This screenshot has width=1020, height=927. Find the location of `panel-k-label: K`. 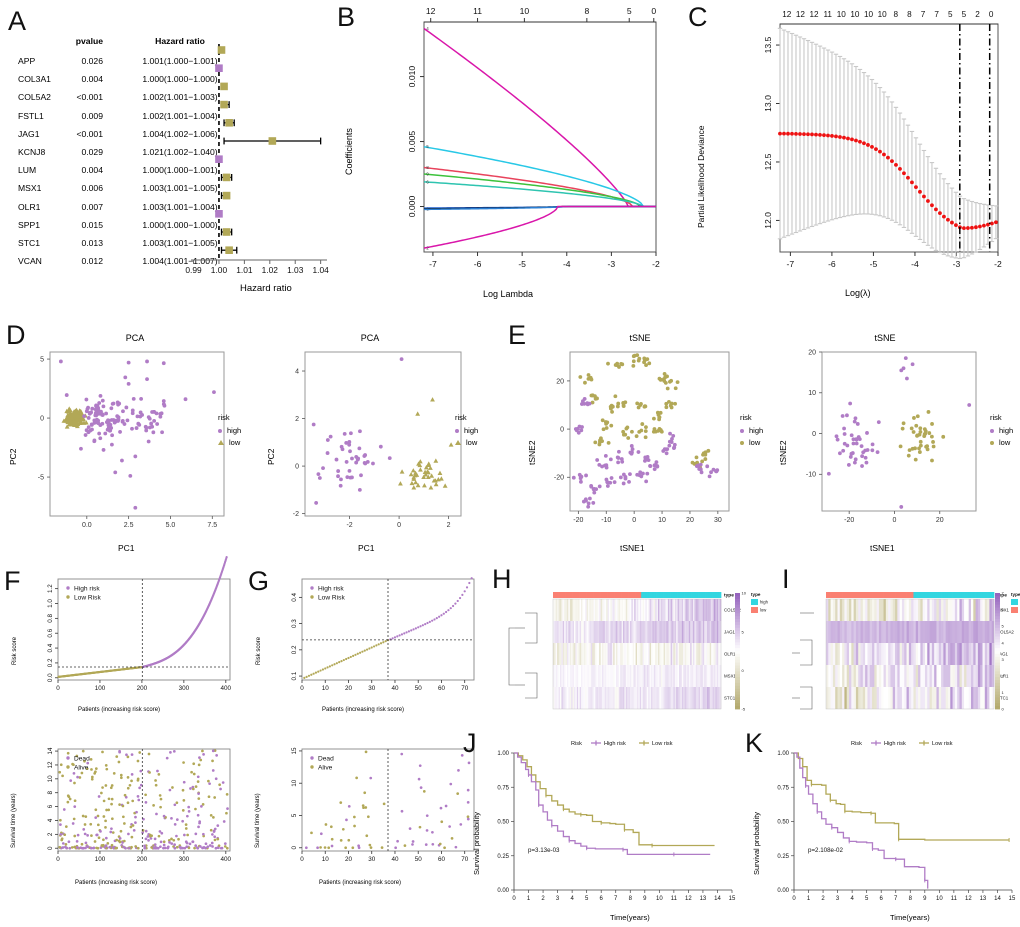

panel-k-label: K is located at coordinates (754, 743).